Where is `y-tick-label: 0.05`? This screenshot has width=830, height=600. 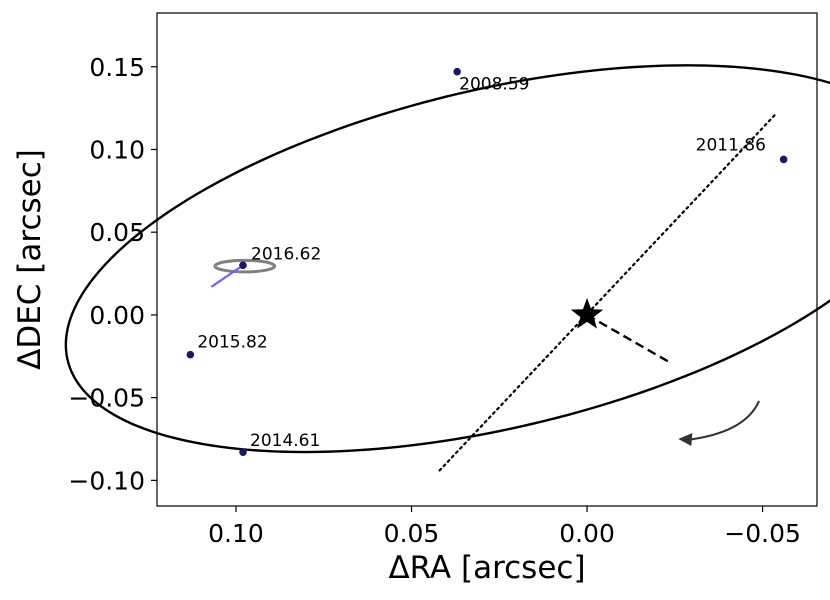 y-tick-label: 0.05 is located at coordinates (117, 232).